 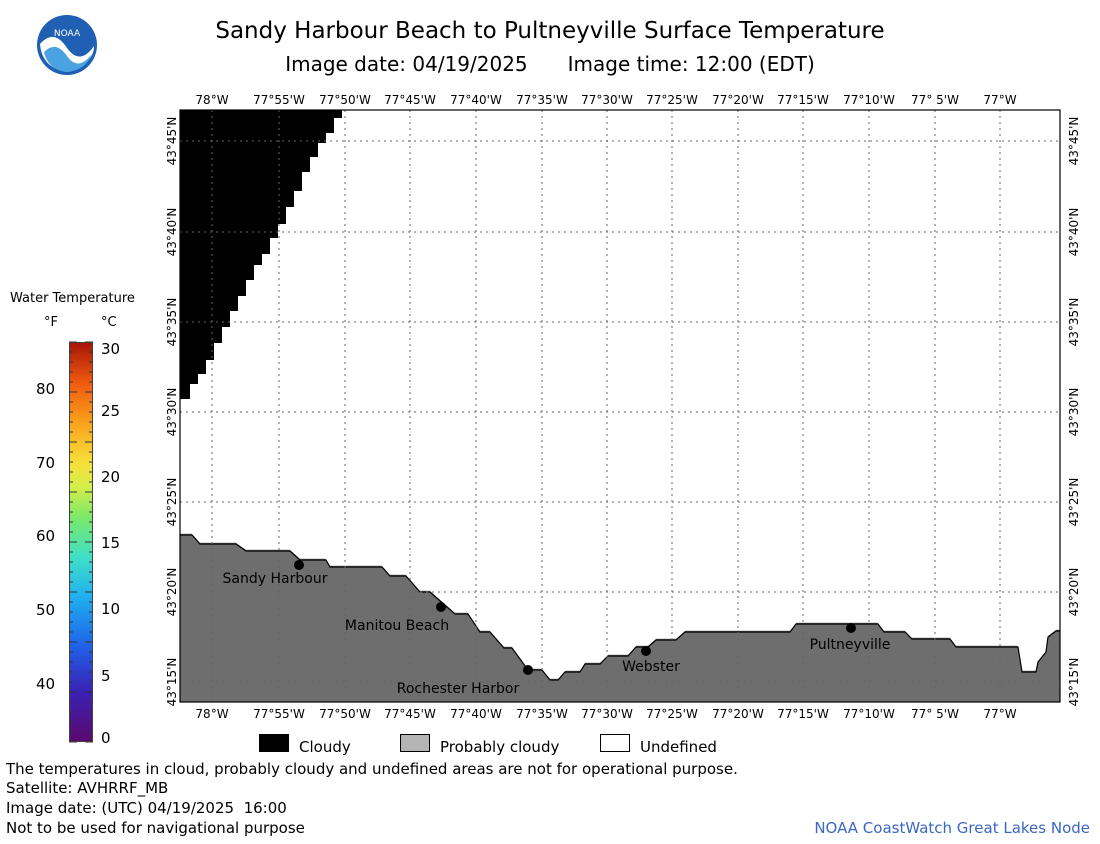 I want to click on celsius-tick-label: 20, so click(x=111, y=477).